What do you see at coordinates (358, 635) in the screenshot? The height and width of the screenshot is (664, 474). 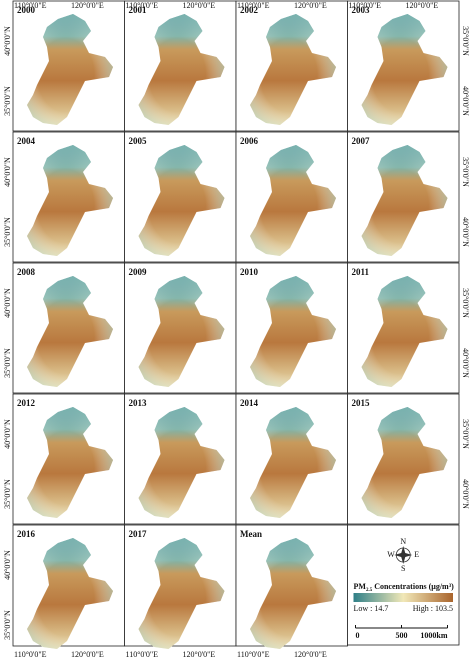 I see `scale-label: 0` at bounding box center [358, 635].